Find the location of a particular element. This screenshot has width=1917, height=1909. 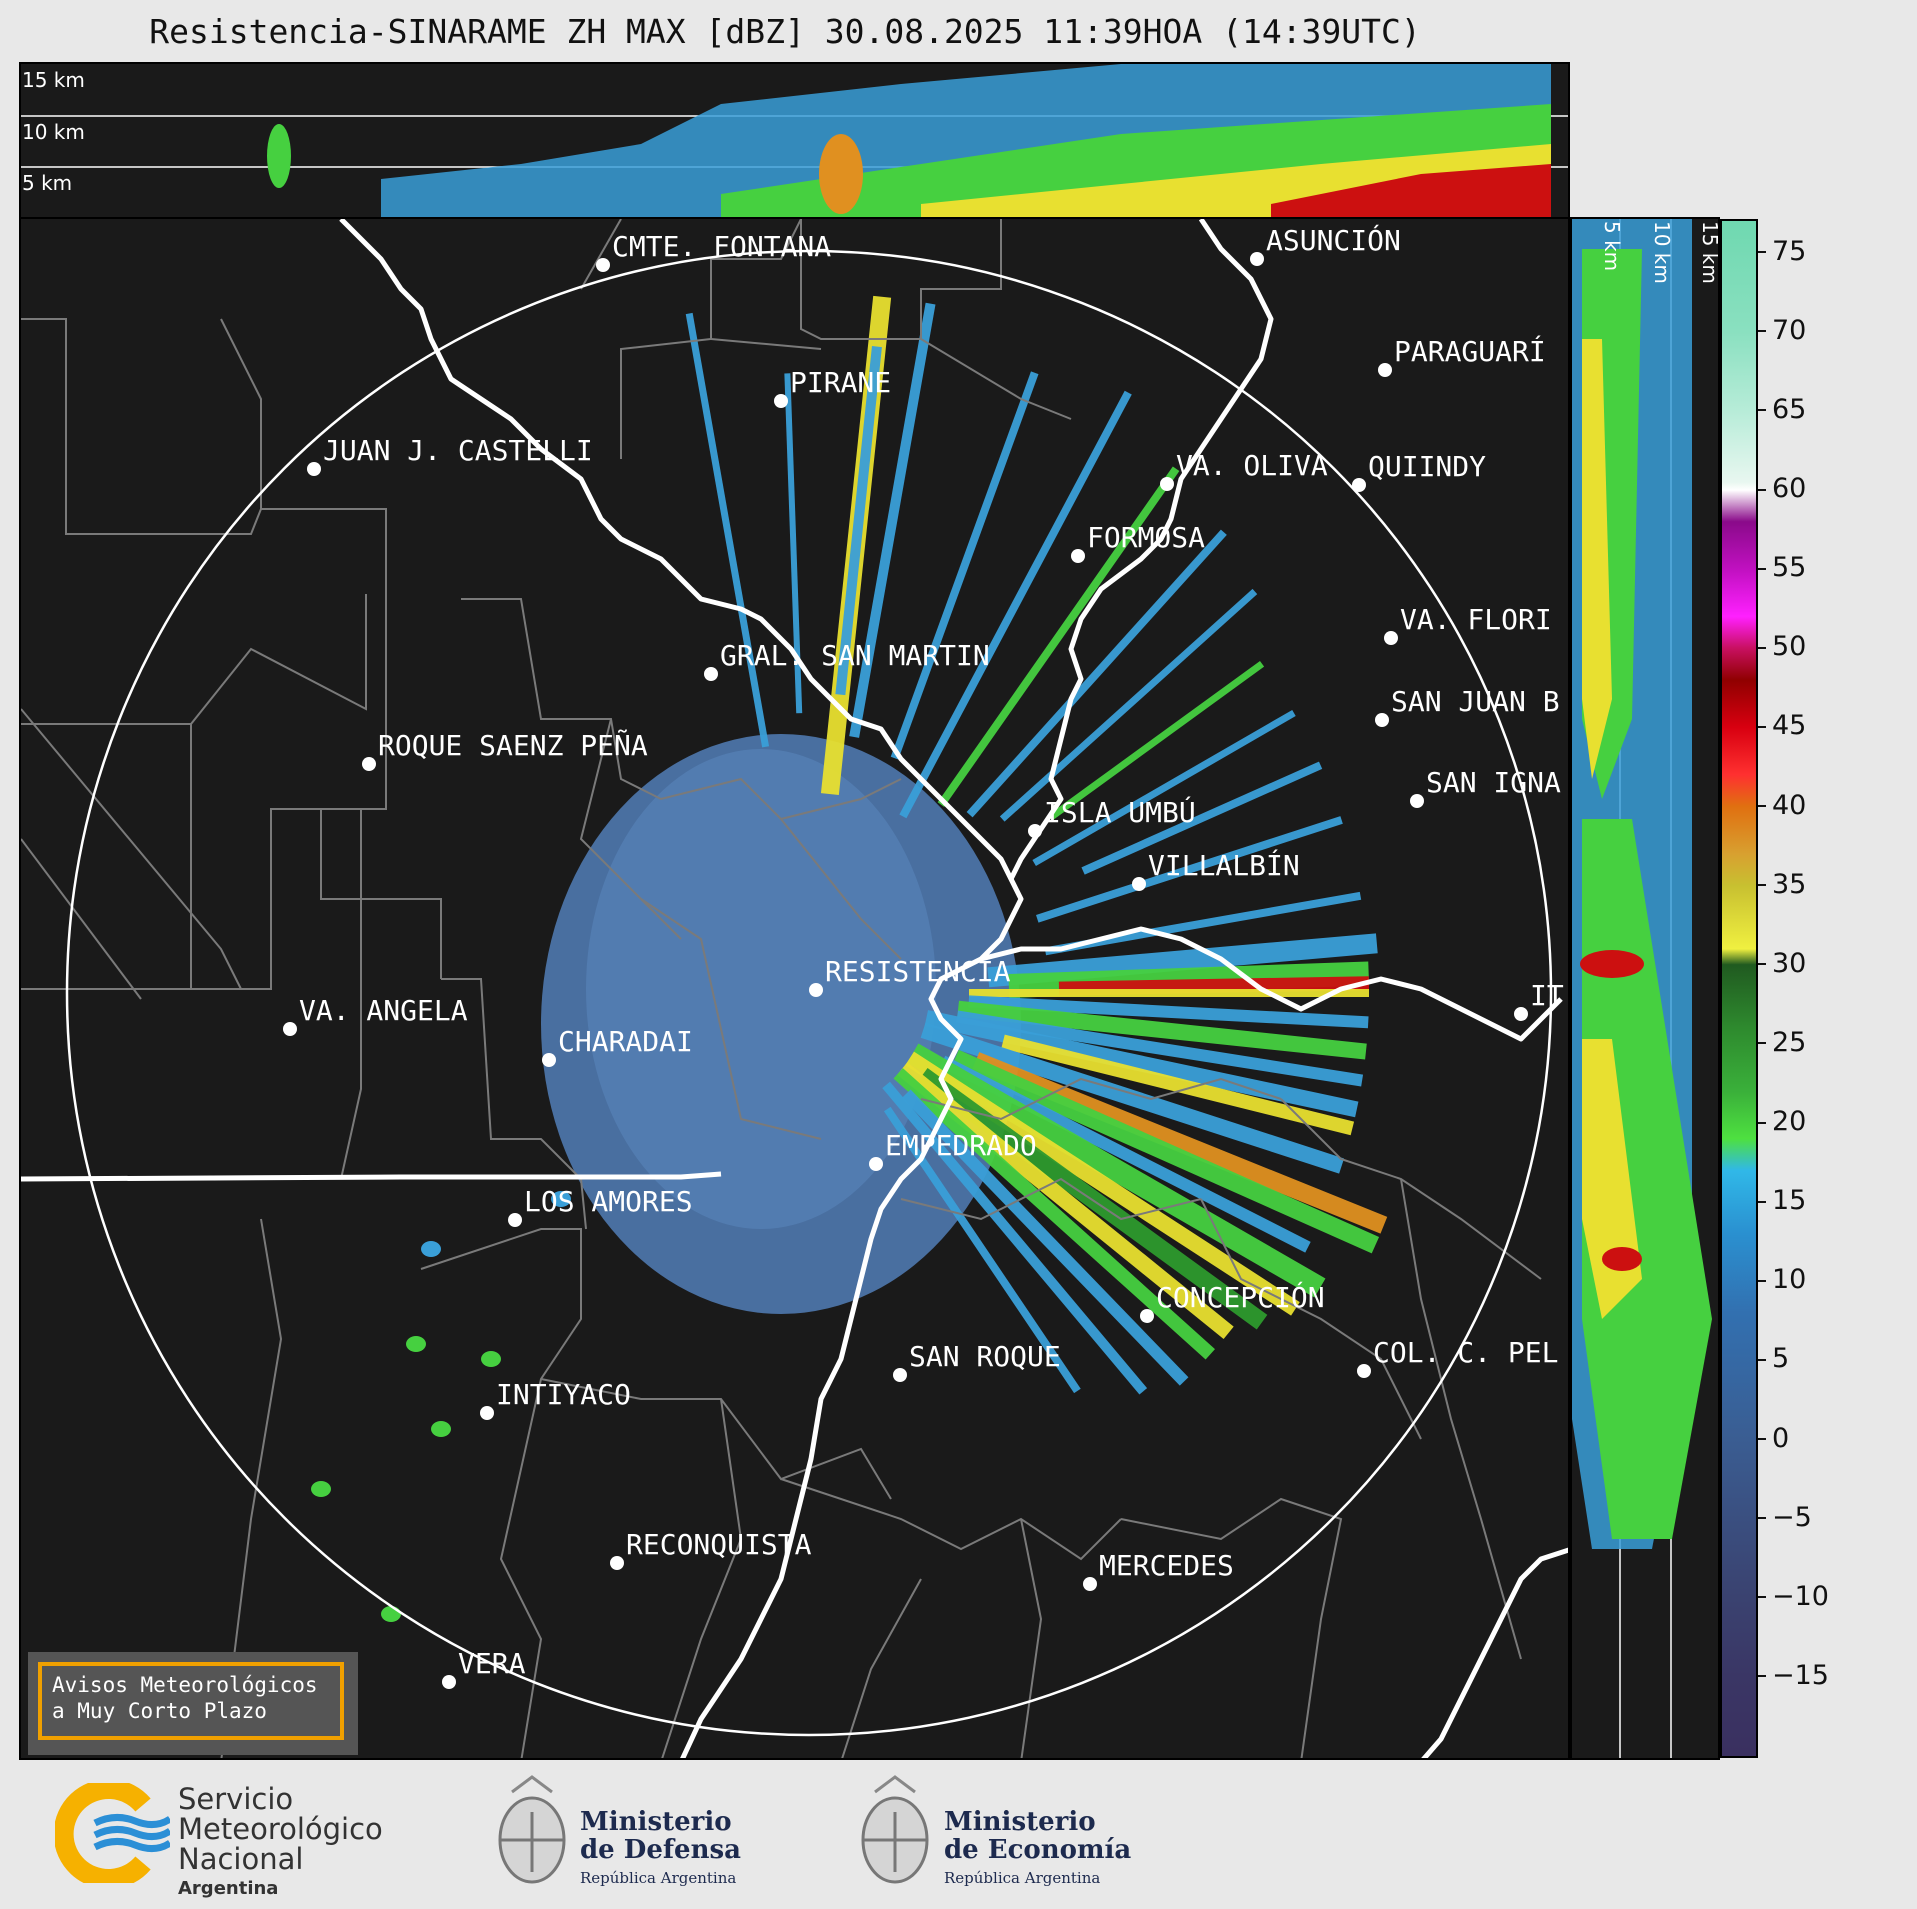

city-label-resistencia: RESISTENCIA is located at coordinates (918, 971).